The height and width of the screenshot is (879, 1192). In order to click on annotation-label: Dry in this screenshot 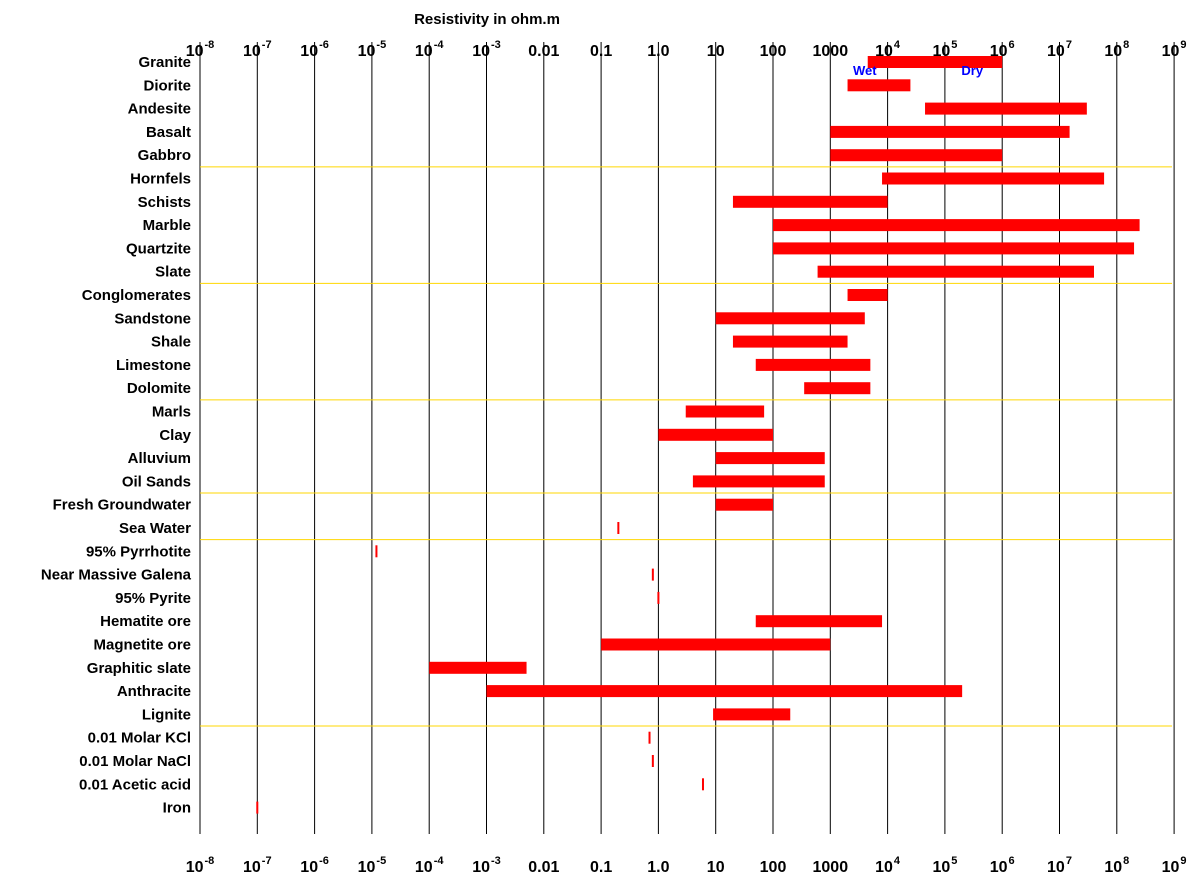, I will do `click(972, 70)`.